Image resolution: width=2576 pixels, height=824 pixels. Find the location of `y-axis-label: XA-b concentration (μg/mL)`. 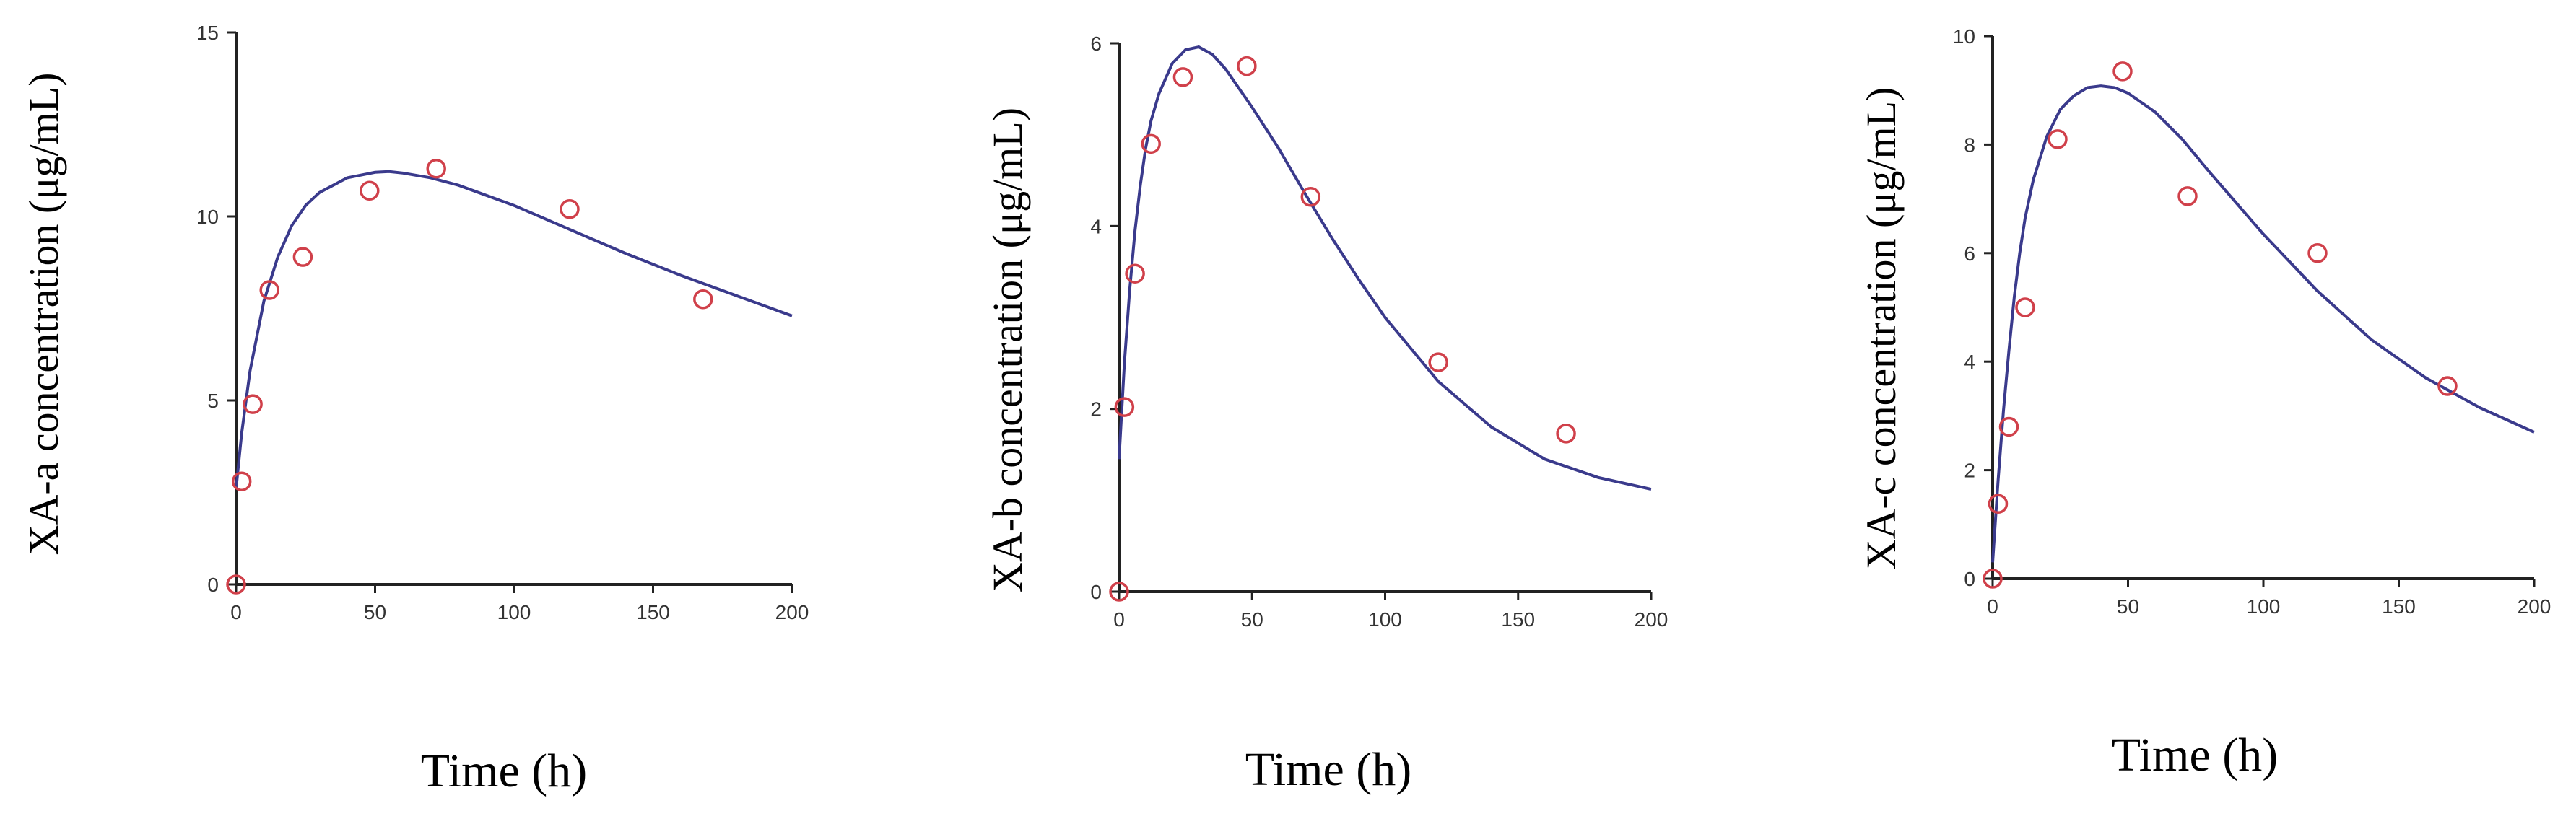

y-axis-label: XA-b concentration (μg/mL) is located at coordinates (1007, 350).